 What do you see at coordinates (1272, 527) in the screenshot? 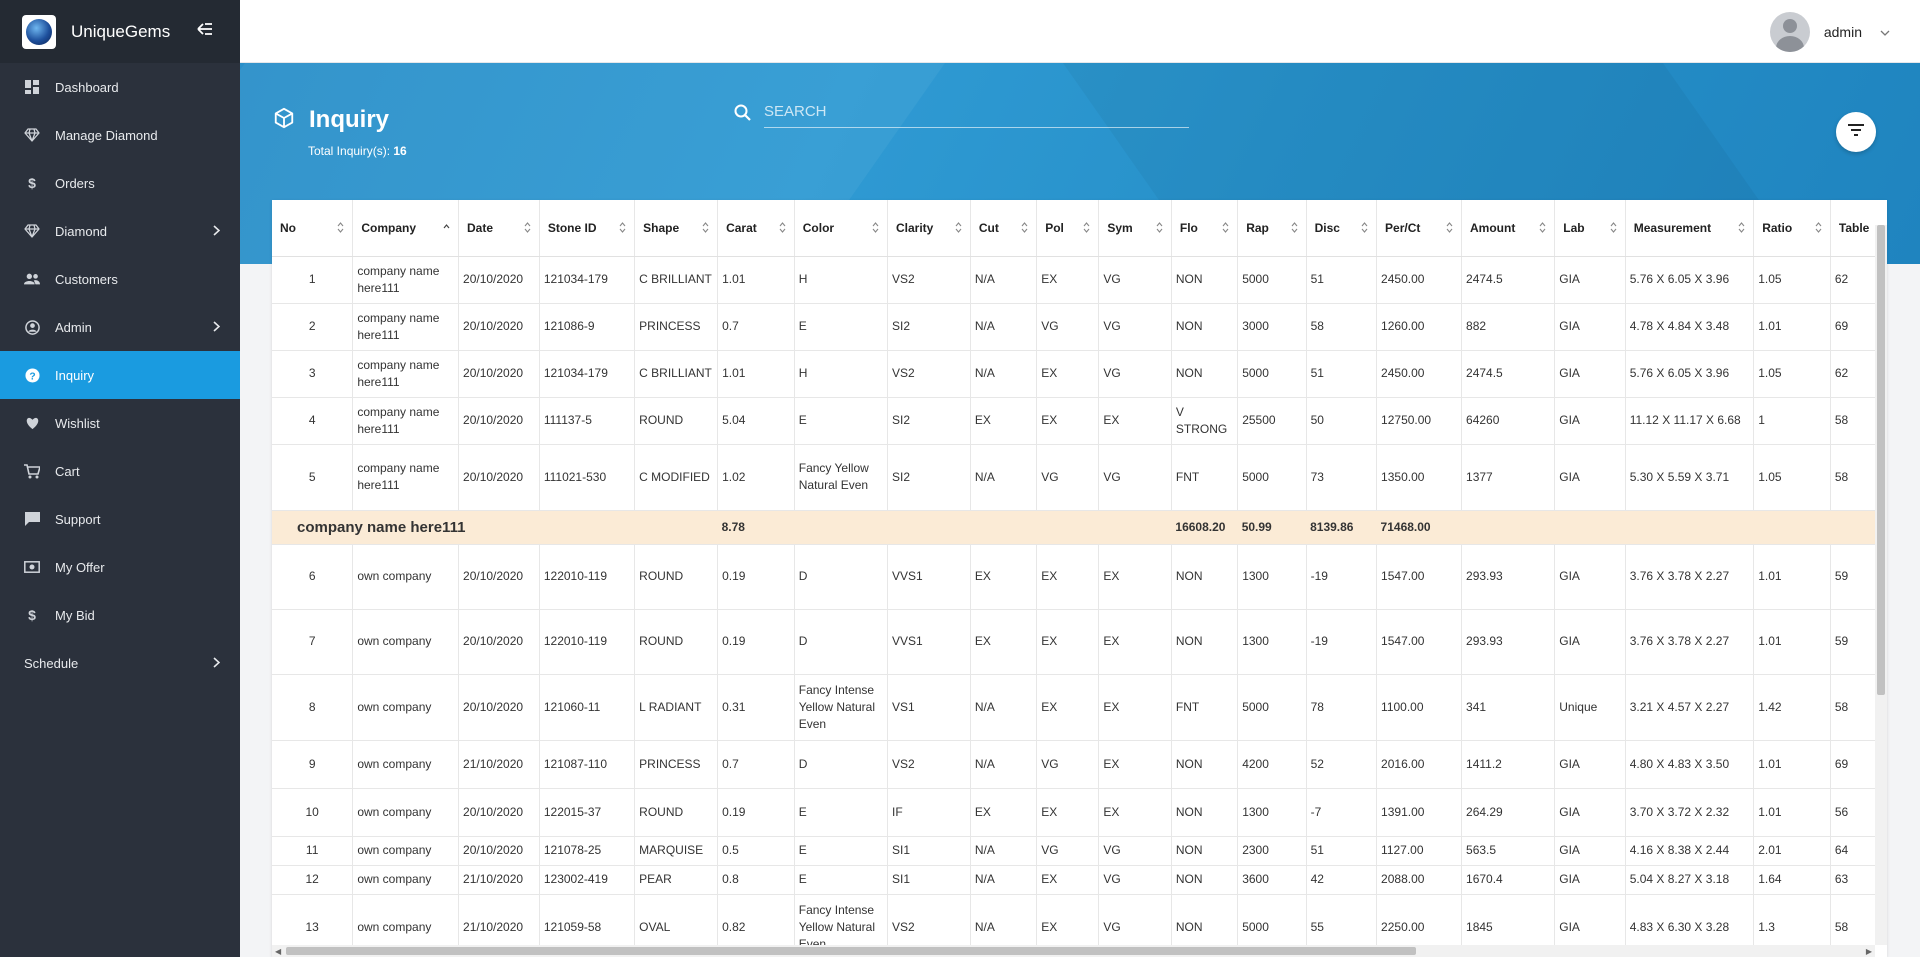
I see `group-total-disc: 50.99` at bounding box center [1272, 527].